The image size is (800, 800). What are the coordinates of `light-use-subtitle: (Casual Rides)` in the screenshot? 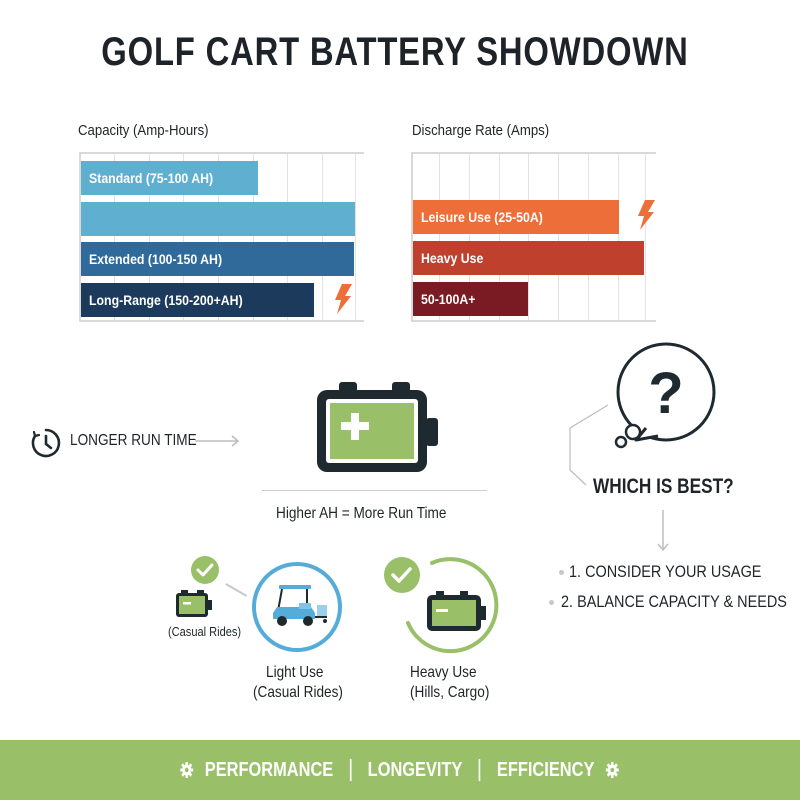 It's located at (298, 692).